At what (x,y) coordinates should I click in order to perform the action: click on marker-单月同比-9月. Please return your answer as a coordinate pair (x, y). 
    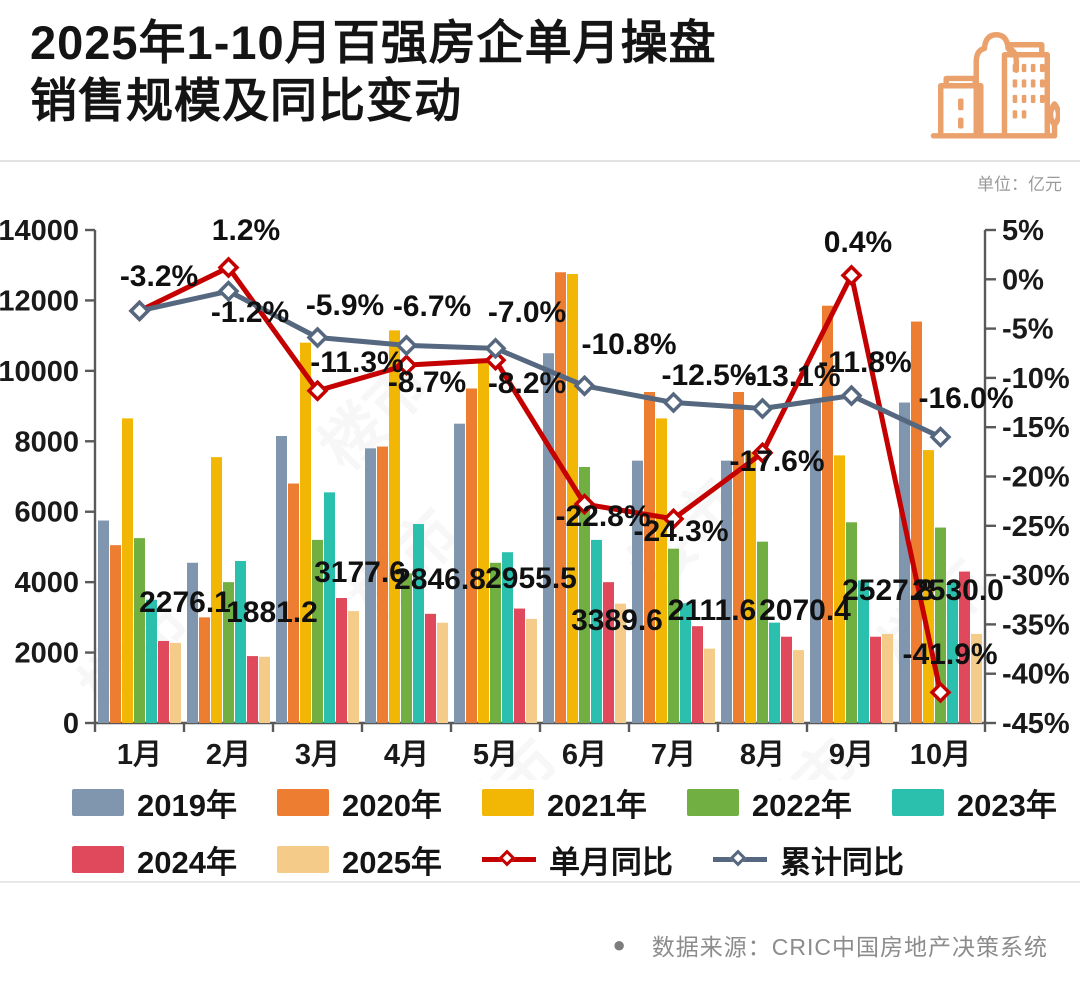
    Looking at the image, I should click on (851, 275).